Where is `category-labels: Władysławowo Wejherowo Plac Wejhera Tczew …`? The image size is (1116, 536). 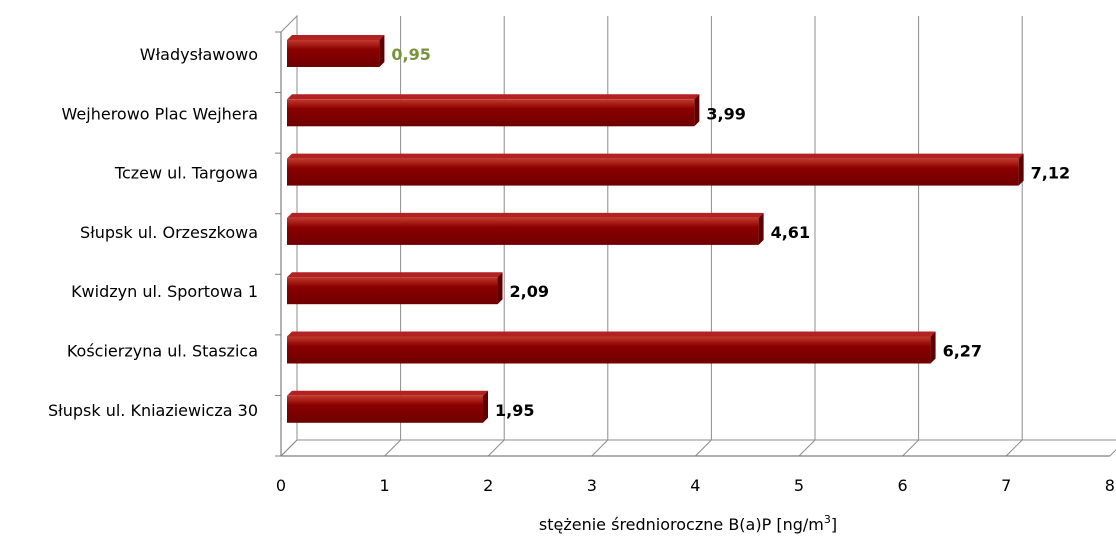
category-labels: Władysławowo Wejherowo Plac Wejhera Tczew … is located at coordinates (153, 232).